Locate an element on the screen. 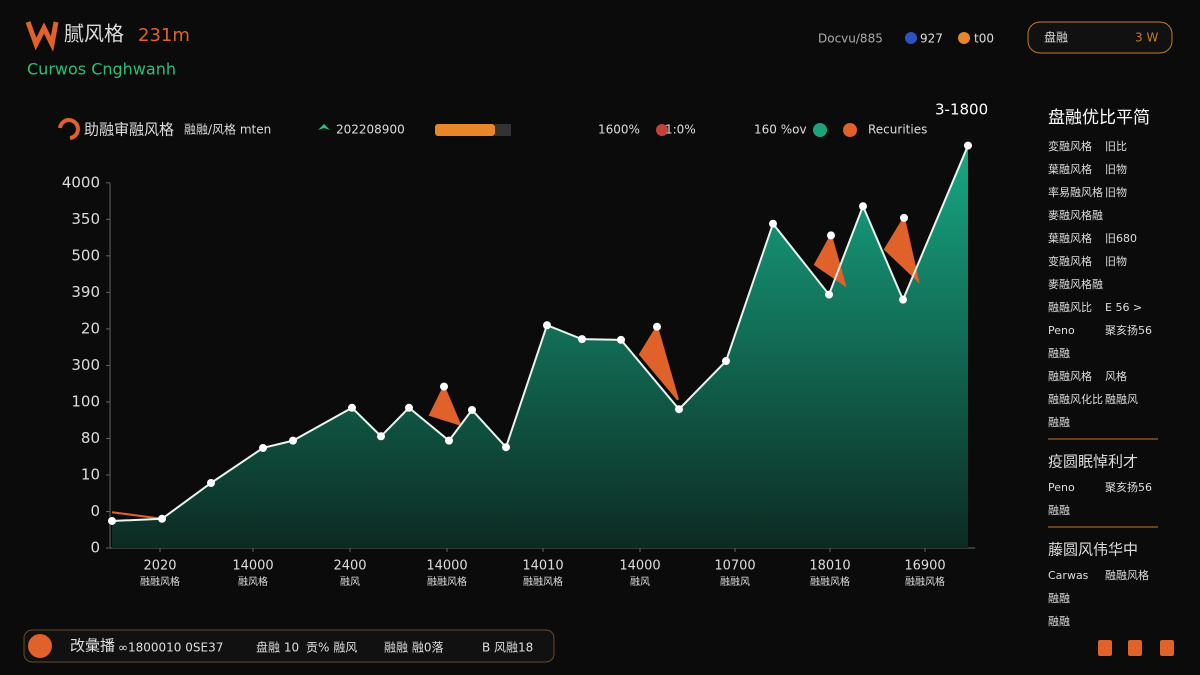 Image resolution: width=1200 pixels, height=675 pixels. row-label: 率易融风格 is located at coordinates (1075, 192).